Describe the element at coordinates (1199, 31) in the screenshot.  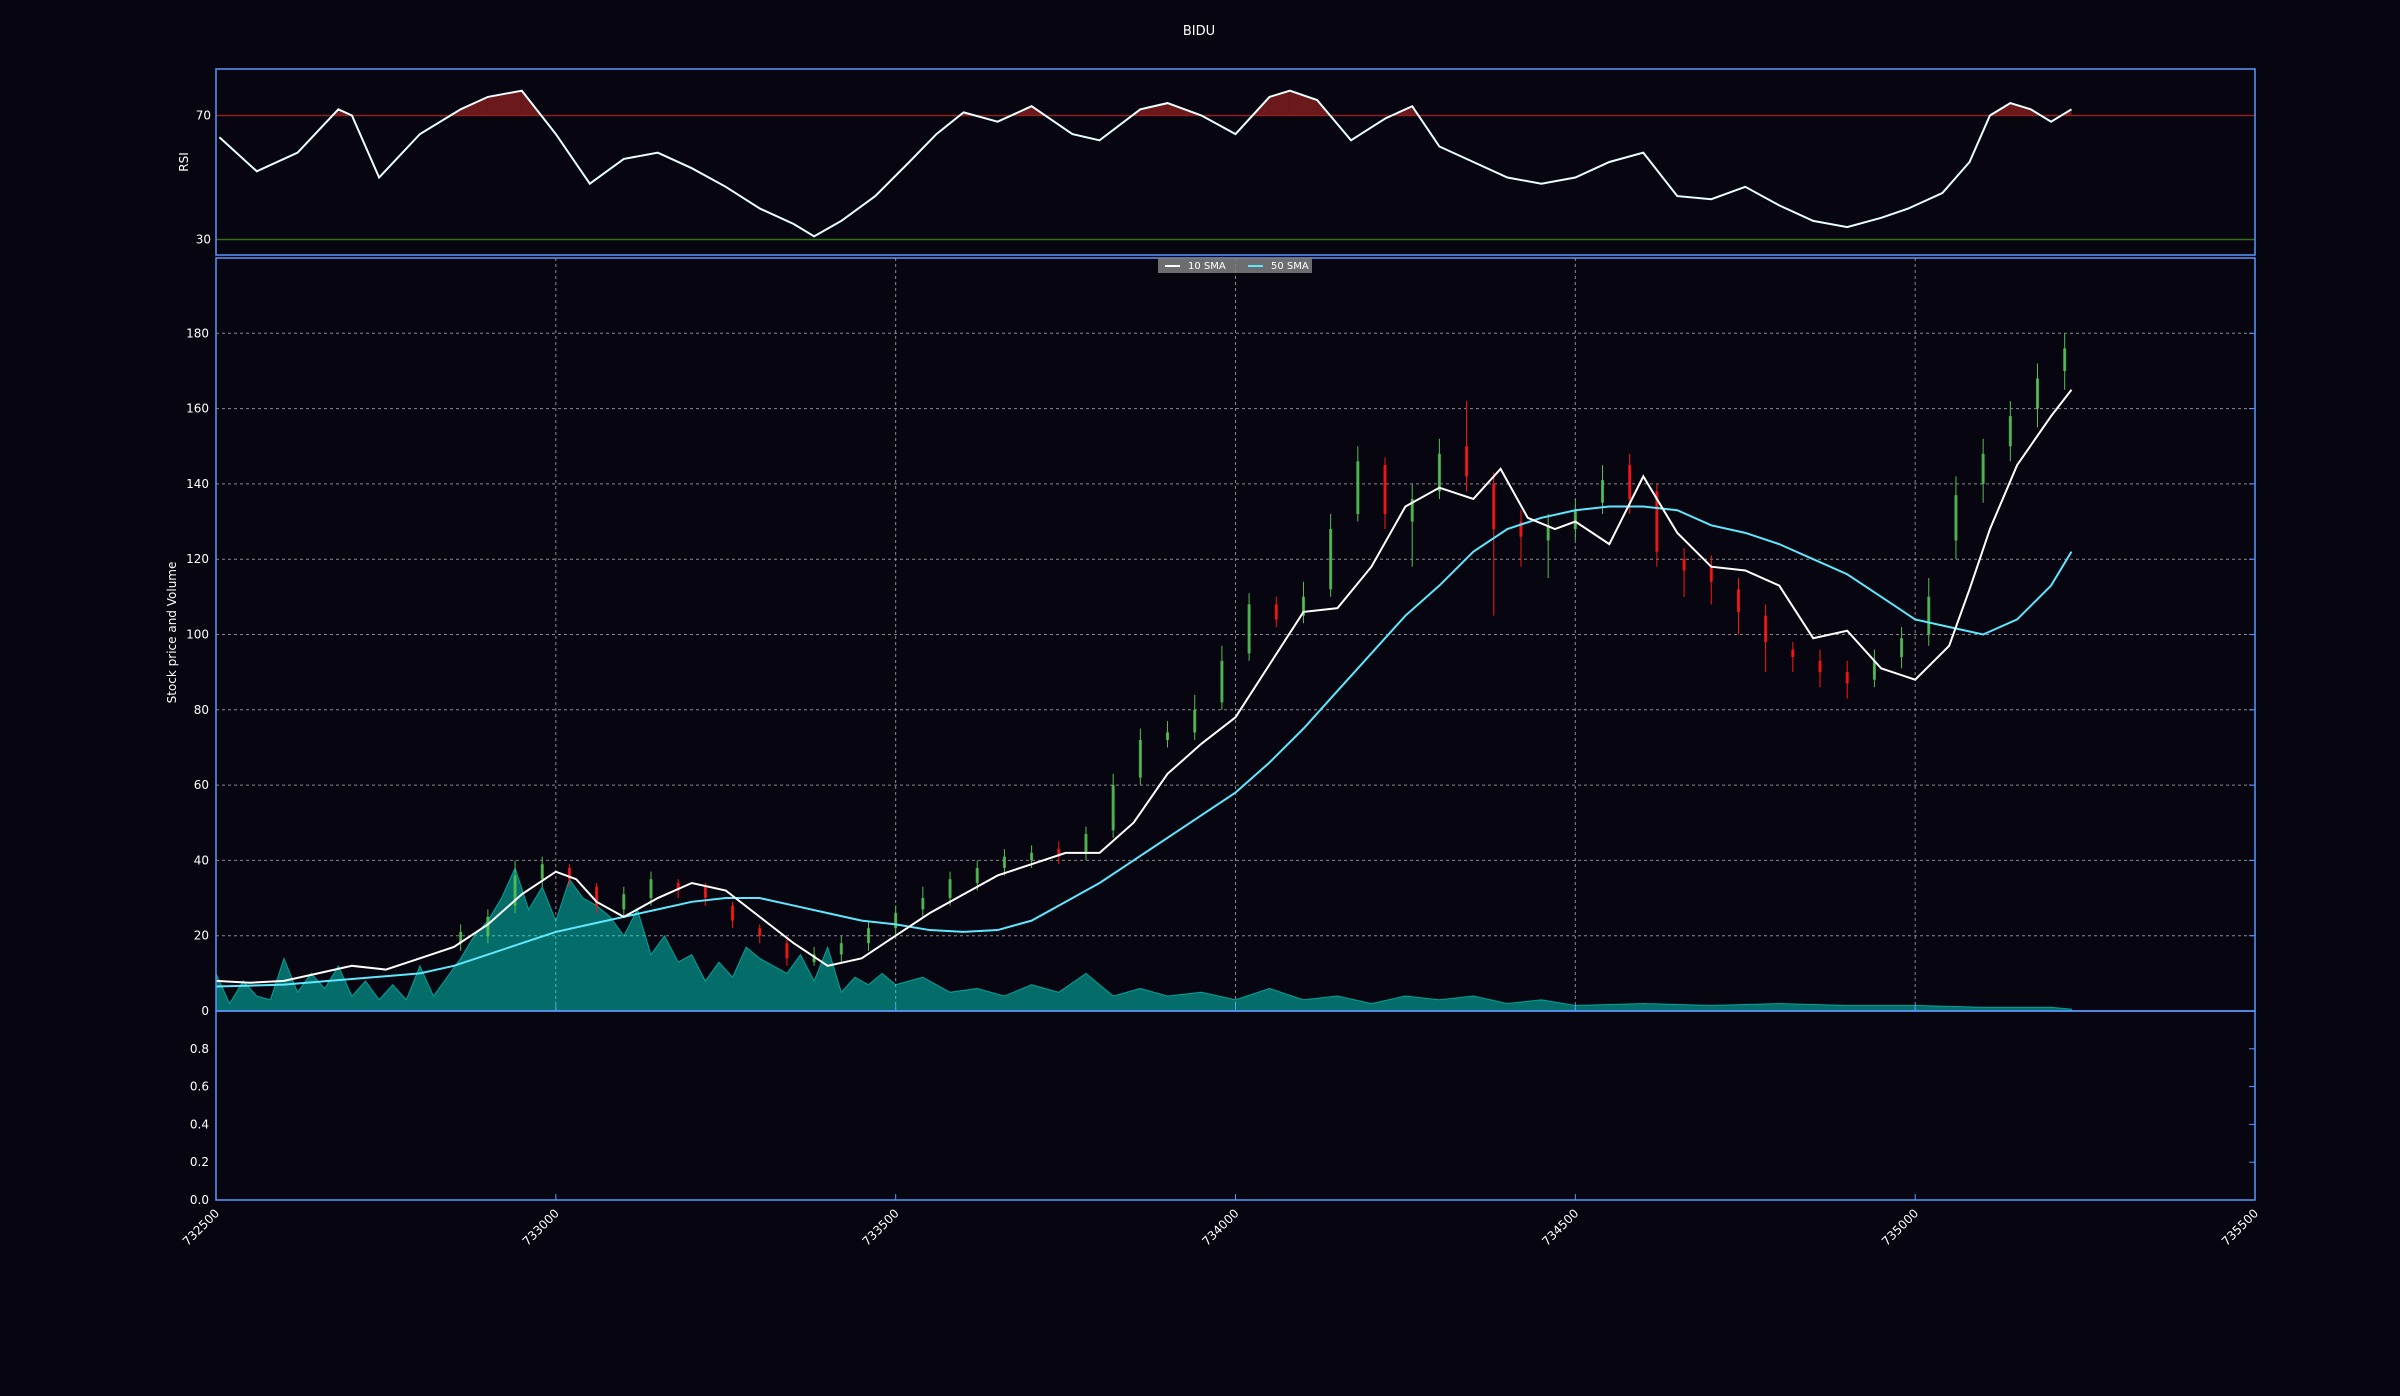
I see `chart-title: BIDU` at that location.